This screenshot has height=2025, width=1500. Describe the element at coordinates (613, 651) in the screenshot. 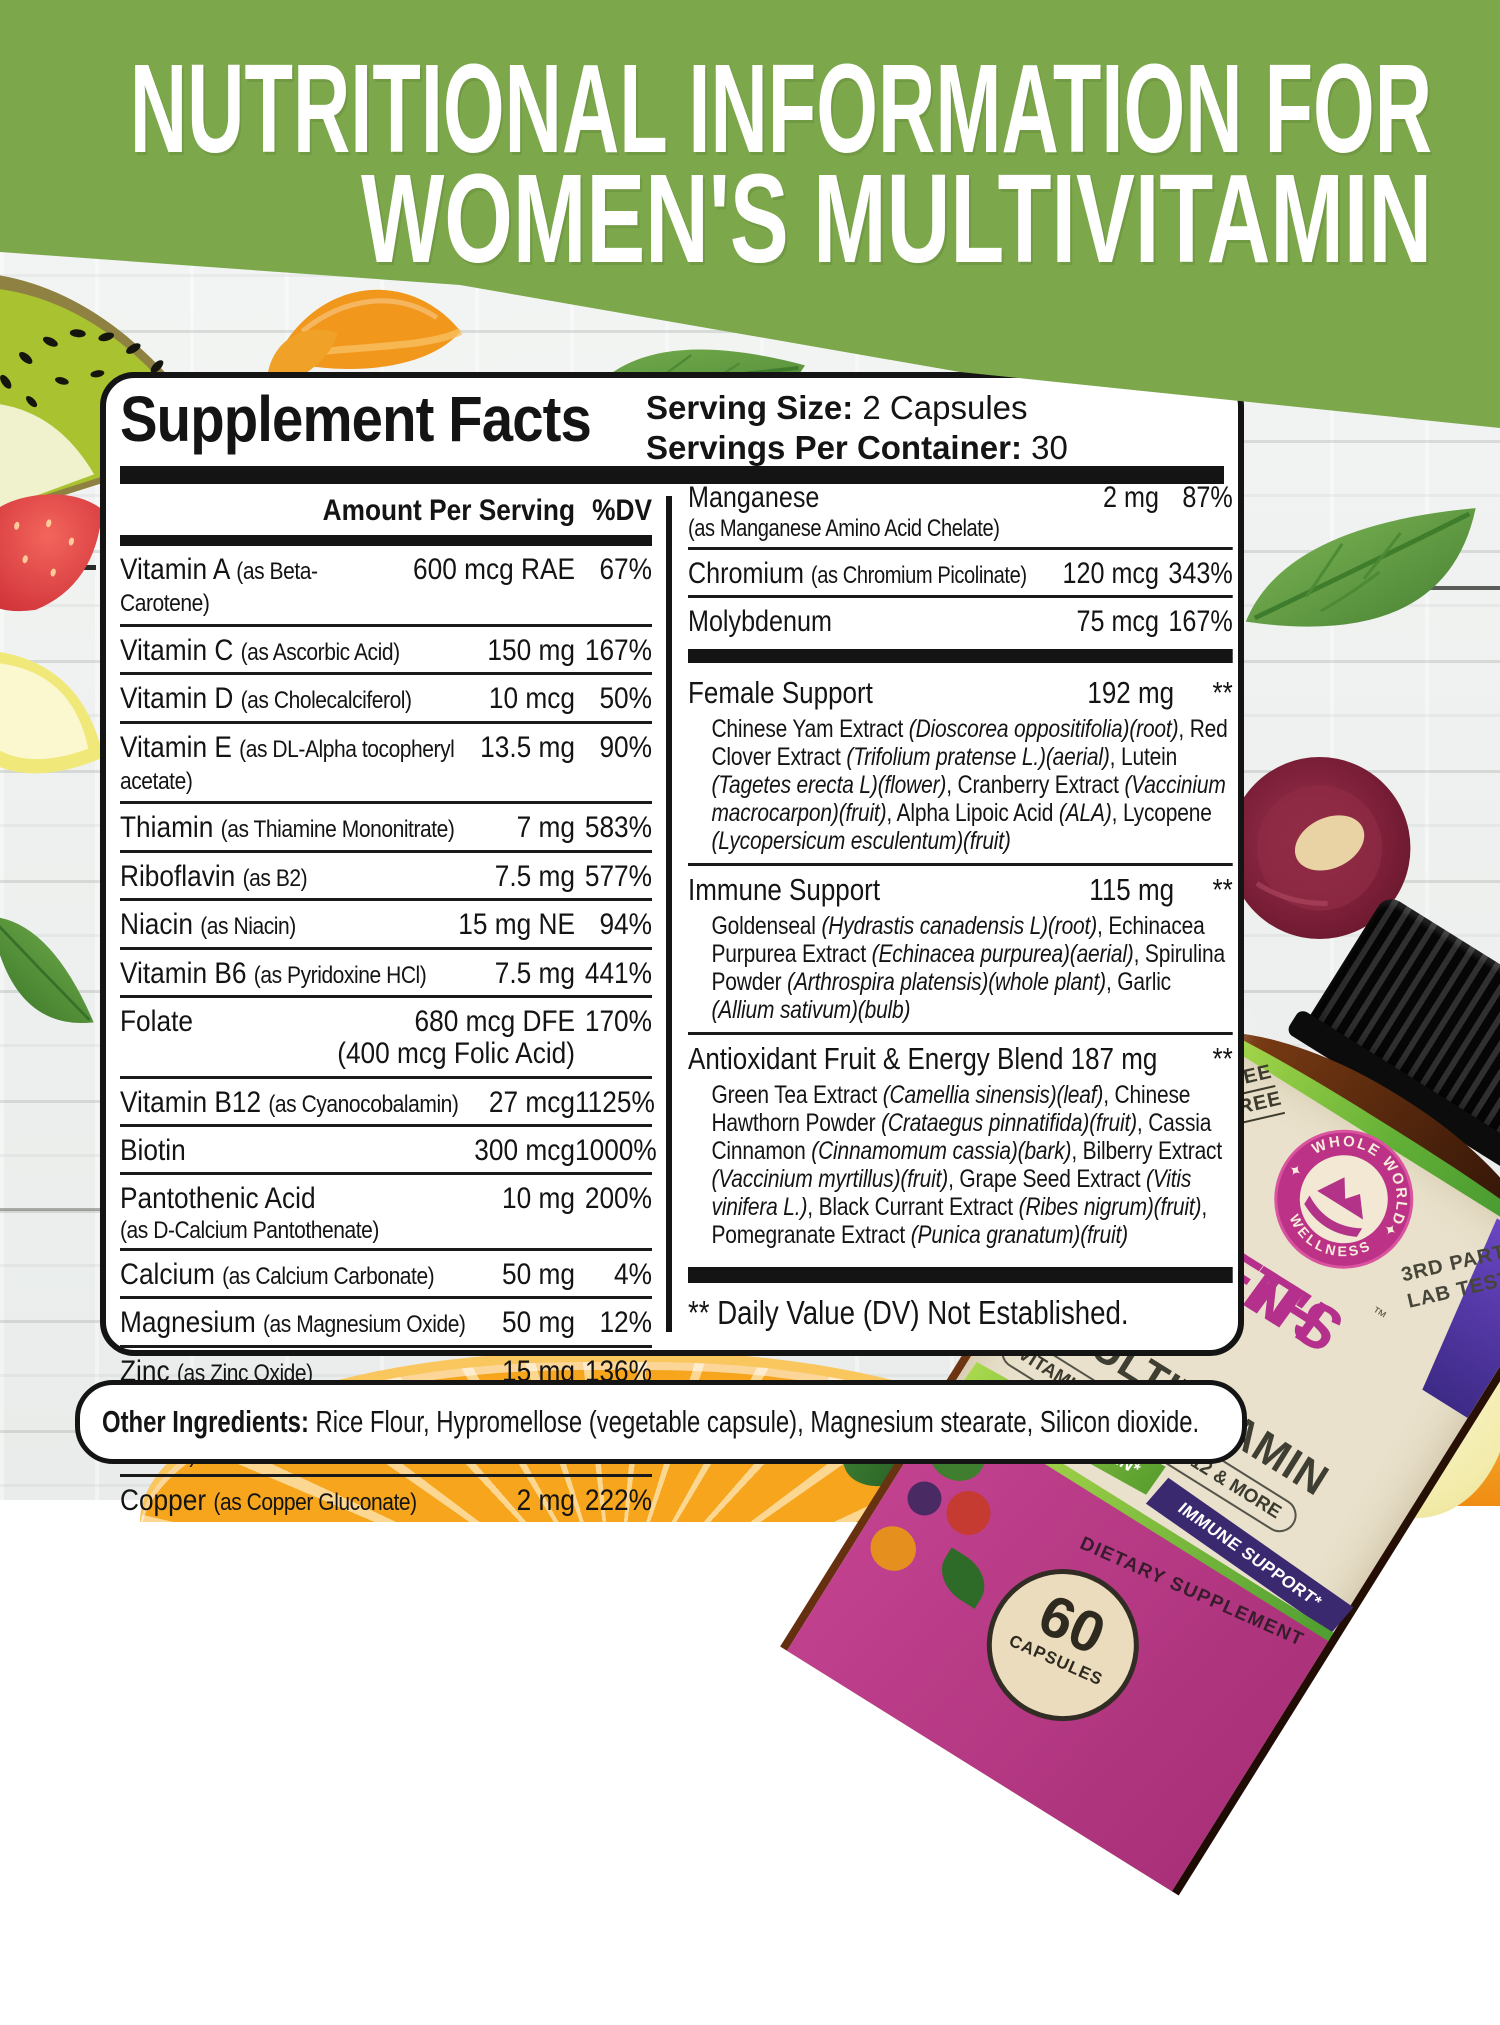

I see `nutrient-dv: 167%` at that location.